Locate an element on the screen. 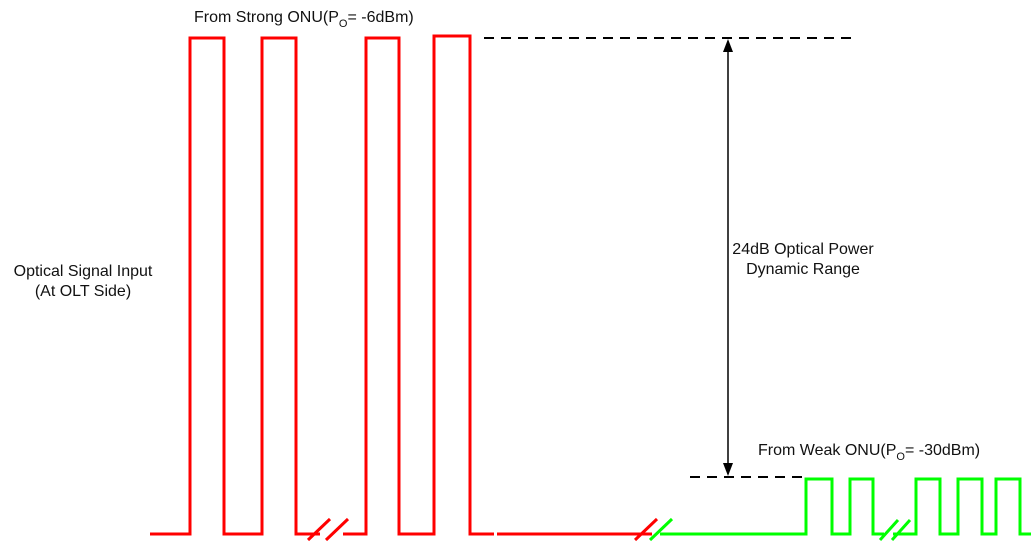  strong-onu-label: From Strong ONU(PO= -6dBm) is located at coordinates (304, 19).